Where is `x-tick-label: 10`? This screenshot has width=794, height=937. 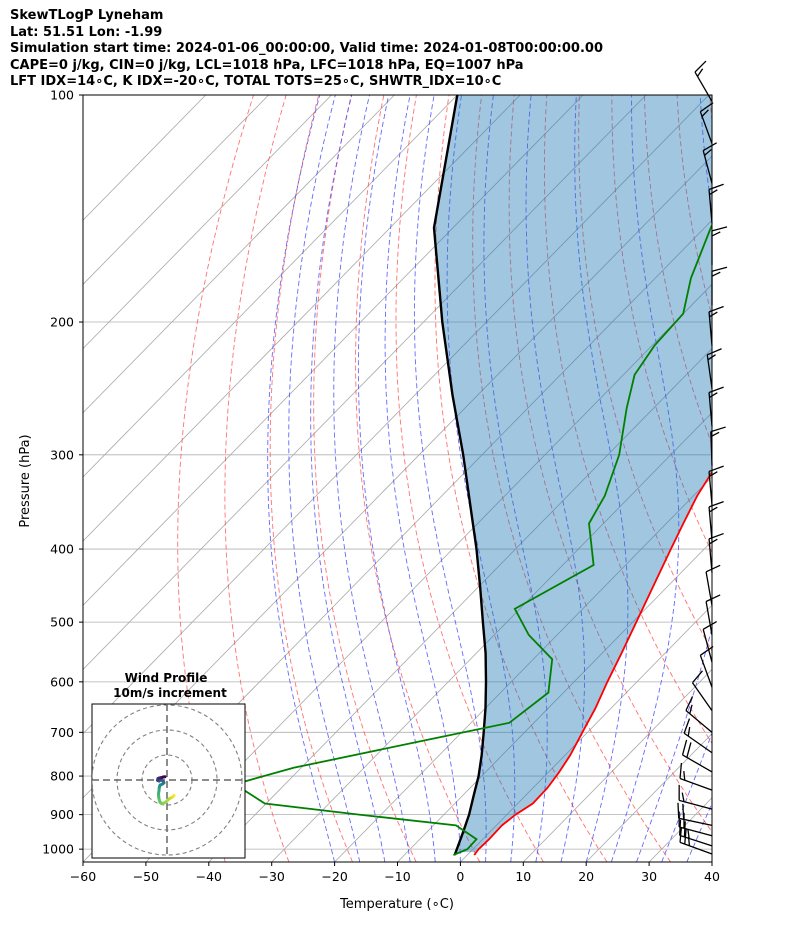
x-tick-label: 10 is located at coordinates (523, 876).